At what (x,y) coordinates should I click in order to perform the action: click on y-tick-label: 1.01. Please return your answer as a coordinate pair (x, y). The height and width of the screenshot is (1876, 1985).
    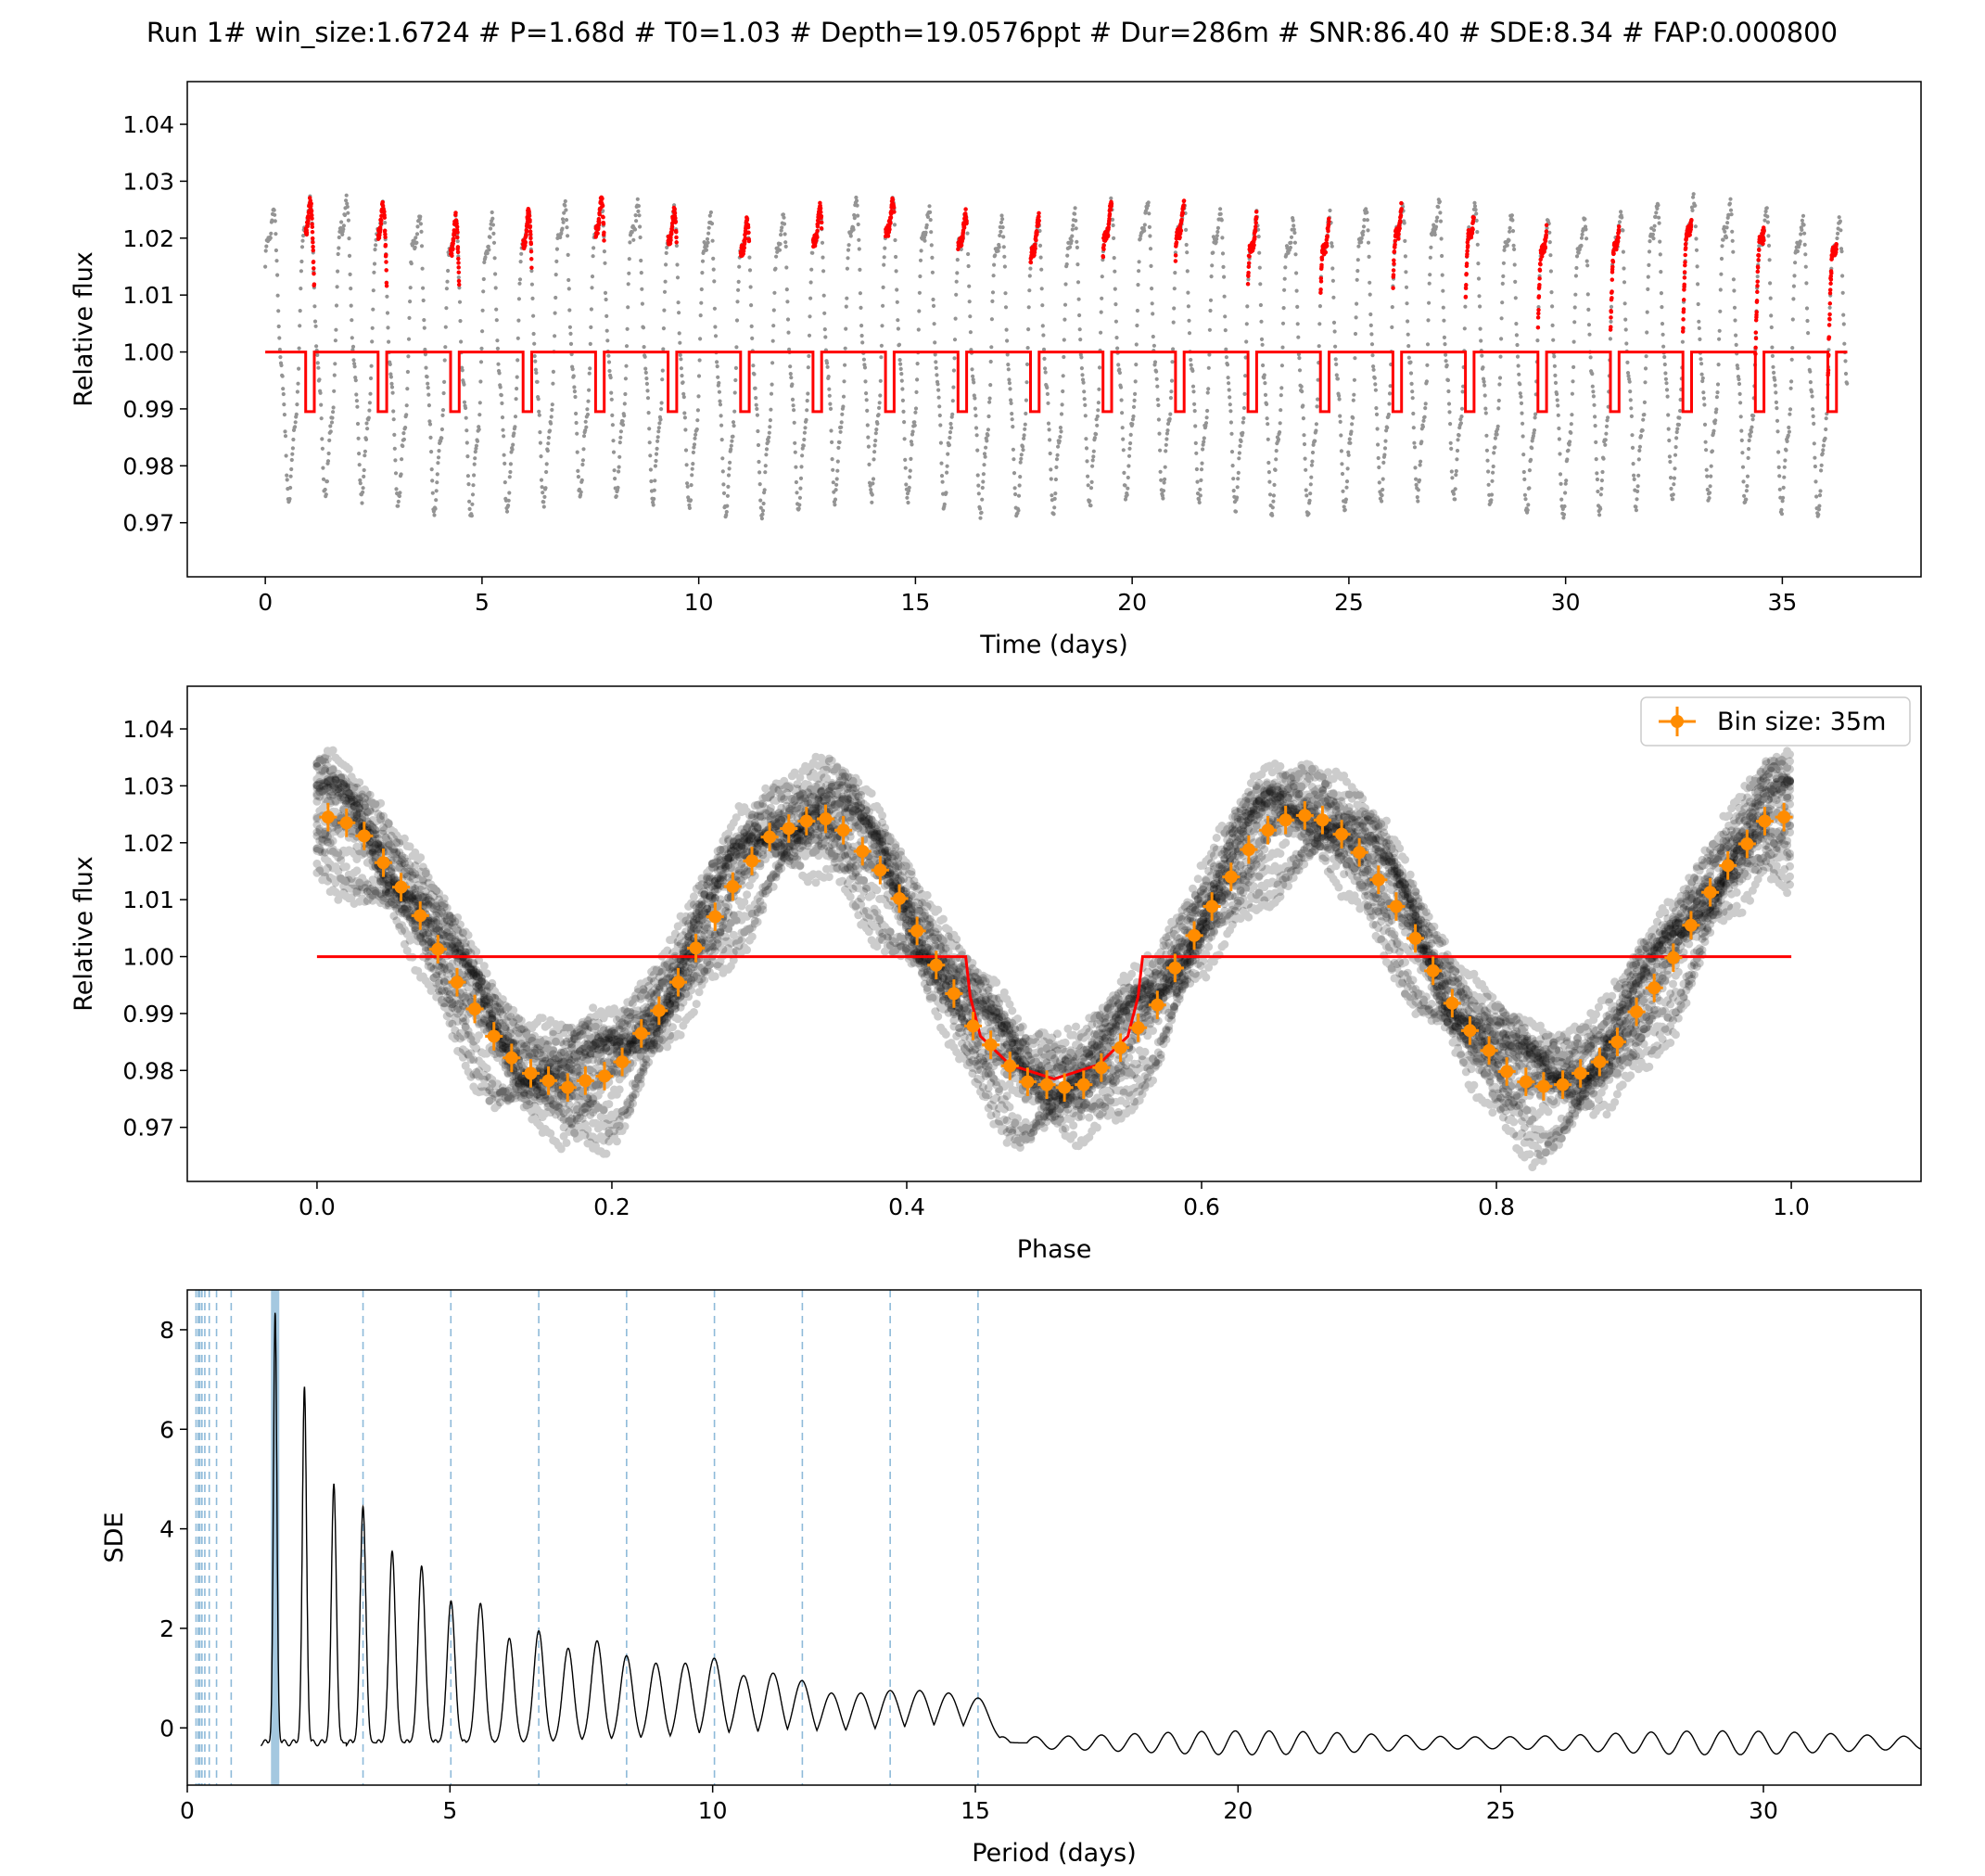
    Looking at the image, I should click on (148, 295).